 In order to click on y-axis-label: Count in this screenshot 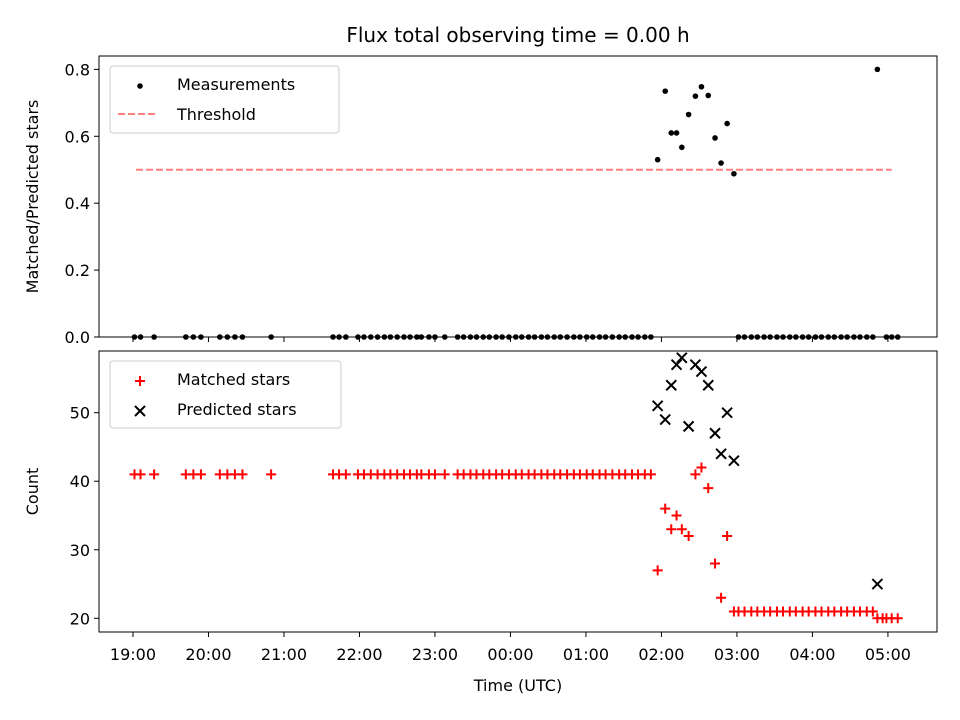, I will do `click(32, 492)`.